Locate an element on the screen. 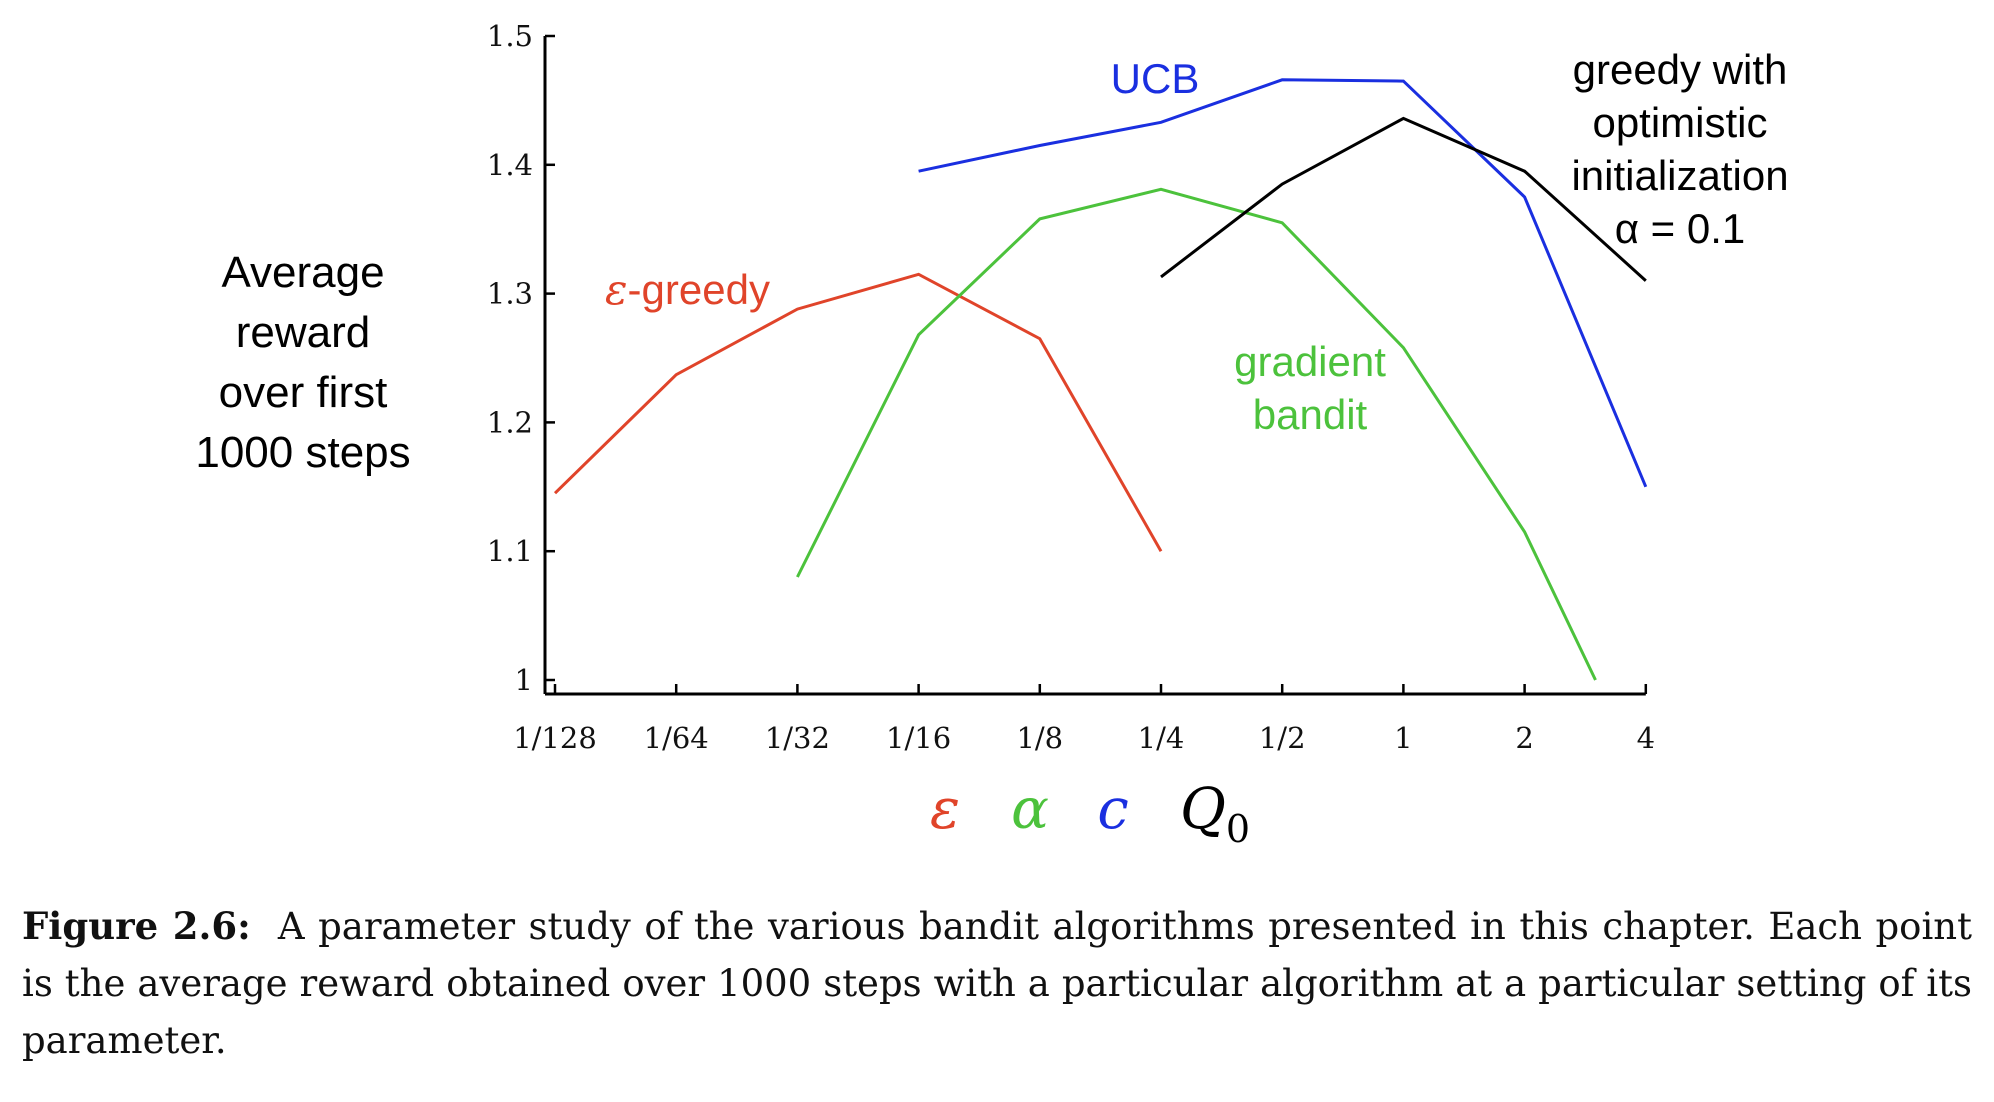 The width and height of the screenshot is (1994, 1102). parameter-symbol: α is located at coordinates (1030, 809).